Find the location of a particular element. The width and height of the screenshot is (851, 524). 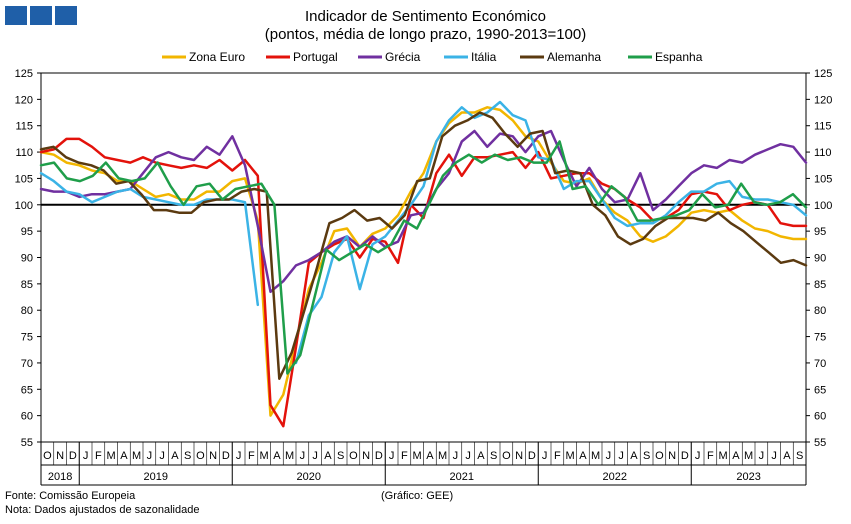

y-tick-label-left: 75 is located at coordinates (27, 338).